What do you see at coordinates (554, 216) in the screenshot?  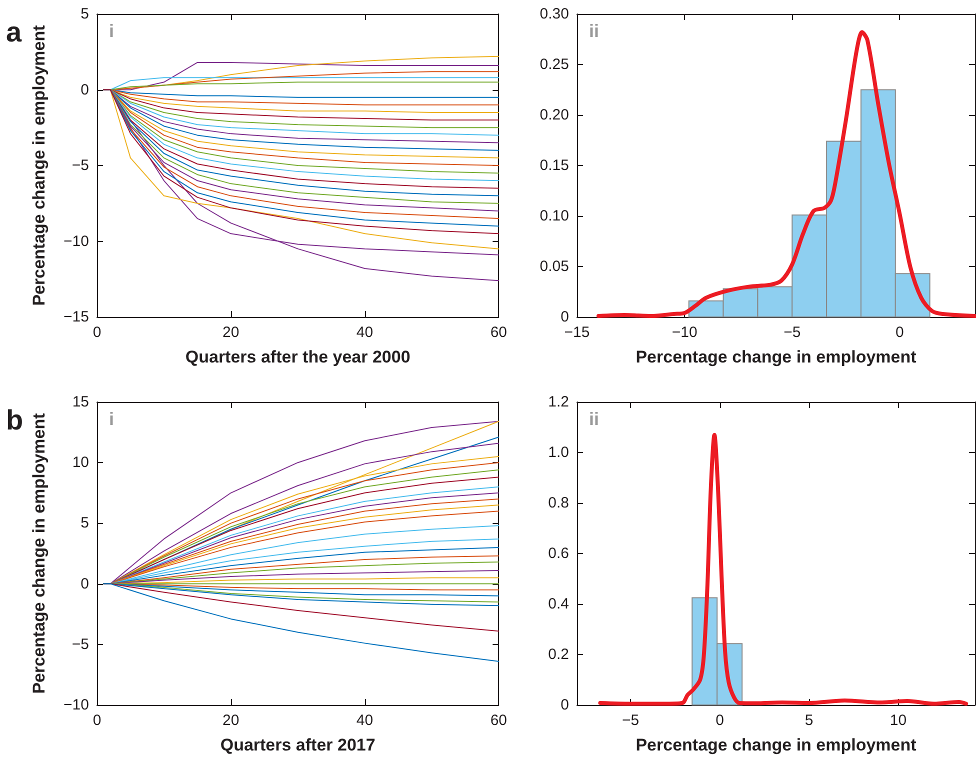 I see `y-tick-label: 0.10` at bounding box center [554, 216].